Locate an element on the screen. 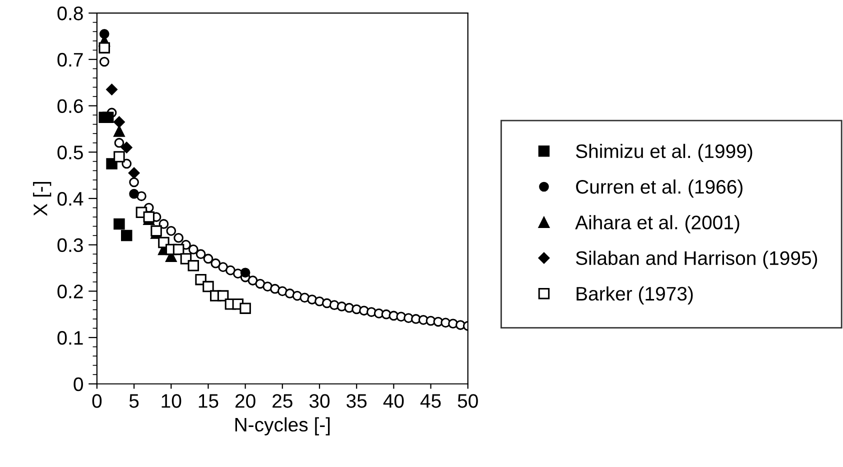 This screenshot has width=843, height=467. x-tick-label: 25 is located at coordinates (282, 401).